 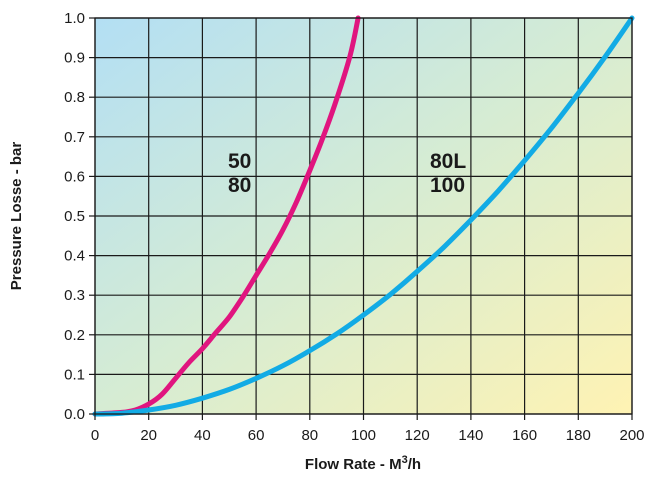 What do you see at coordinates (405, 460) in the screenshot?
I see `x-axis-title-superscript: 3` at bounding box center [405, 460].